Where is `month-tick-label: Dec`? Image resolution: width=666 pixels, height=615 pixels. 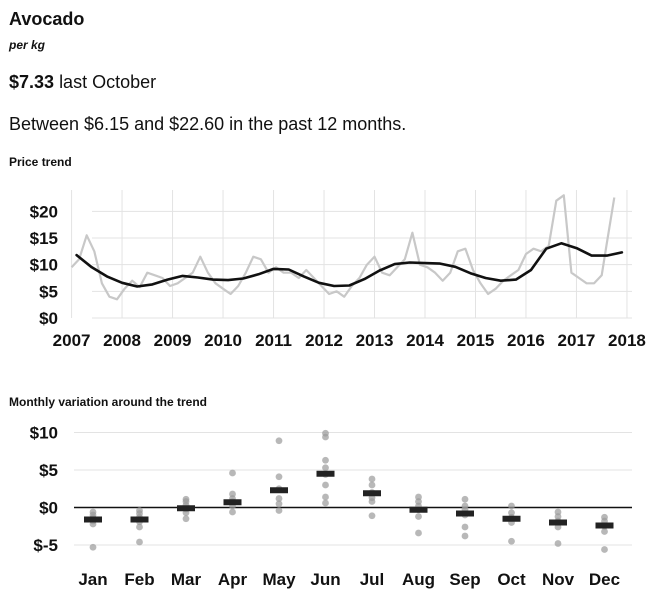 month-tick-label: Dec is located at coordinates (604, 579).